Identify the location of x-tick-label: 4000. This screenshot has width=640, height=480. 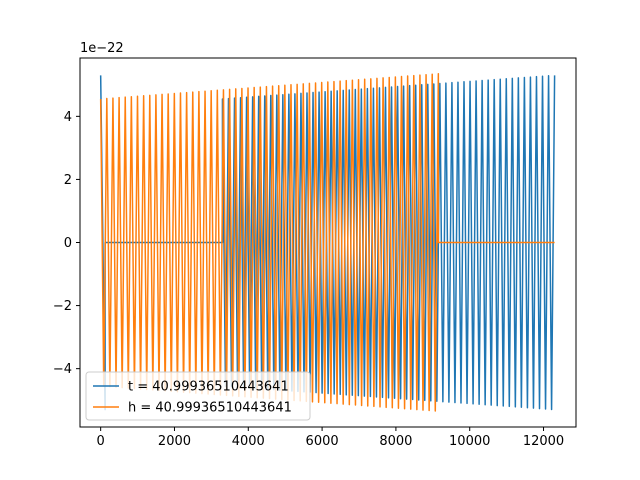
(248, 441).